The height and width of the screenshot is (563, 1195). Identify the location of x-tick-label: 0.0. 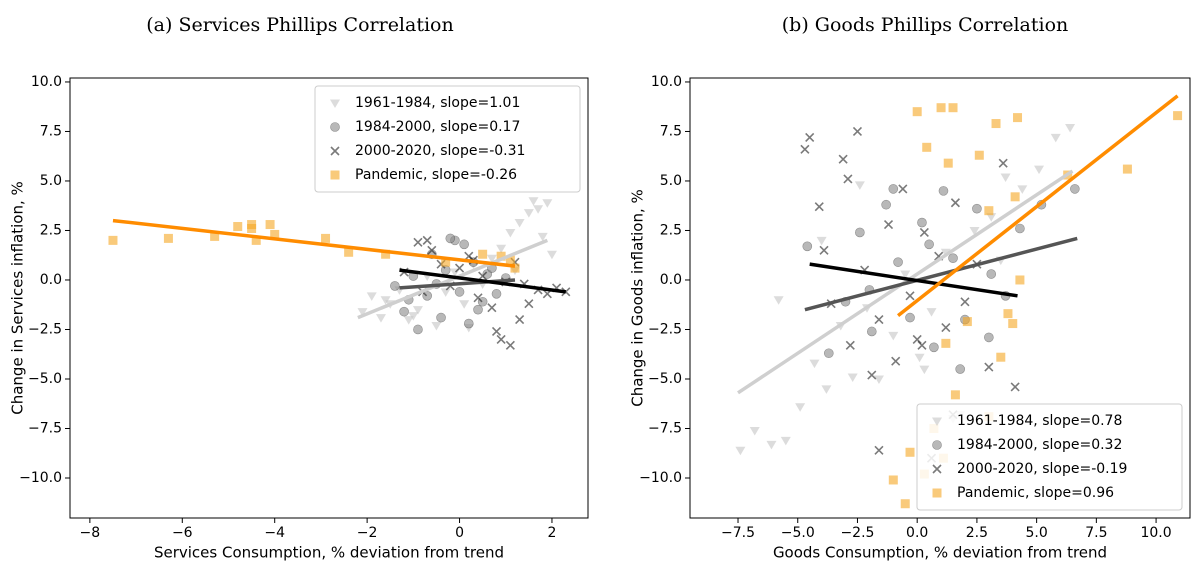
(917, 533).